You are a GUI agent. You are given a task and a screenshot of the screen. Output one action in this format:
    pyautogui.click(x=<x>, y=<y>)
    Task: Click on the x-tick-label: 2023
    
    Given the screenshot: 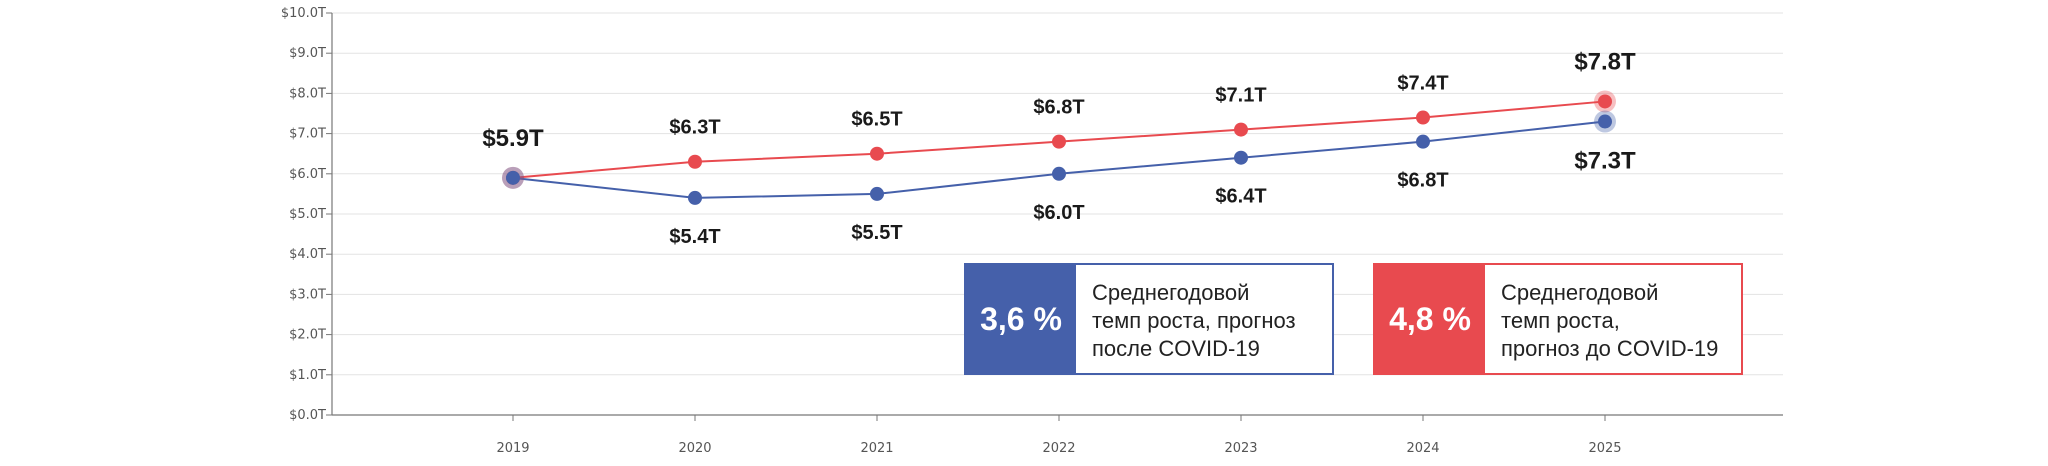 What is the action you would take?
    pyautogui.click(x=1240, y=448)
    